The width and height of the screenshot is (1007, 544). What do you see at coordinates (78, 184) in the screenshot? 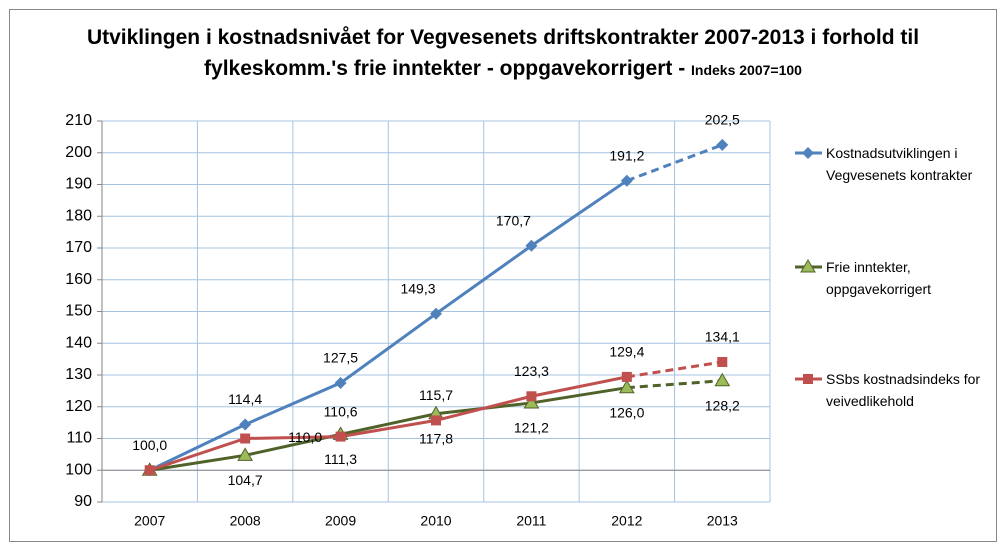
I see `y-tick-label: 190` at bounding box center [78, 184].